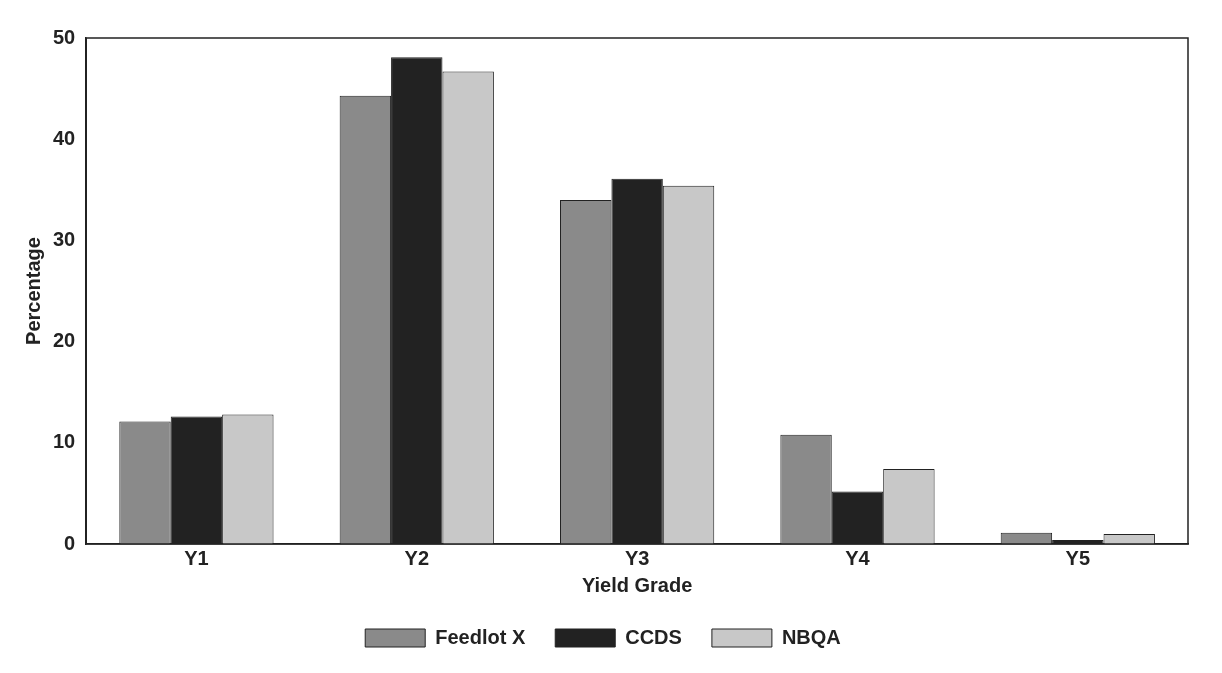 The width and height of the screenshot is (1222, 673). I want to click on y-tick-label: 10, so click(64, 441).